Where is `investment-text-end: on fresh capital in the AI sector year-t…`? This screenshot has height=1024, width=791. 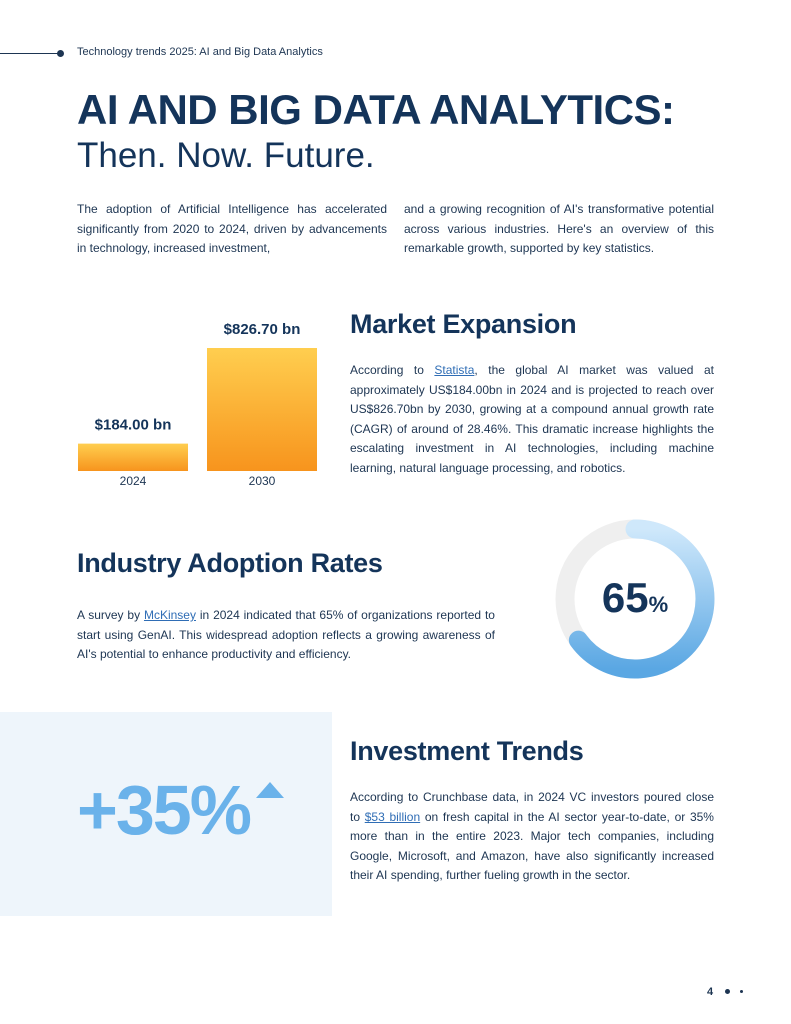 investment-text-end: on fresh capital in the AI sector year-t… is located at coordinates (532, 846).